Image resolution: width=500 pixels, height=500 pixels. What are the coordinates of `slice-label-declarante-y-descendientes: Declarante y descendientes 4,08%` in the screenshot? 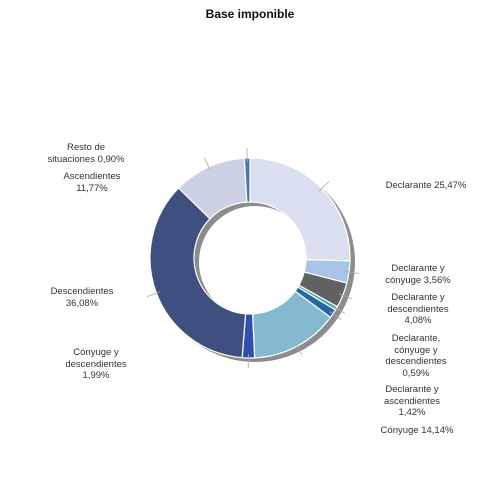 It's located at (418, 309).